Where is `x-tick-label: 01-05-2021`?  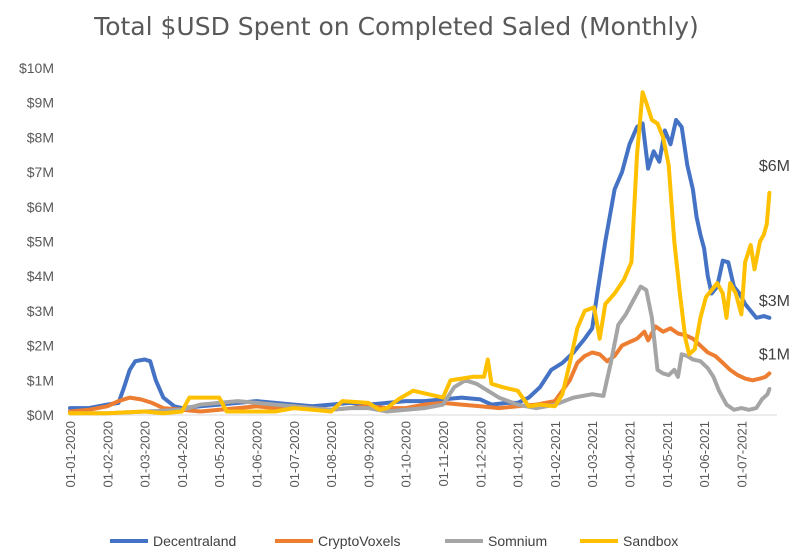
x-tick-label: 01-05-2021 is located at coordinates (667, 454).